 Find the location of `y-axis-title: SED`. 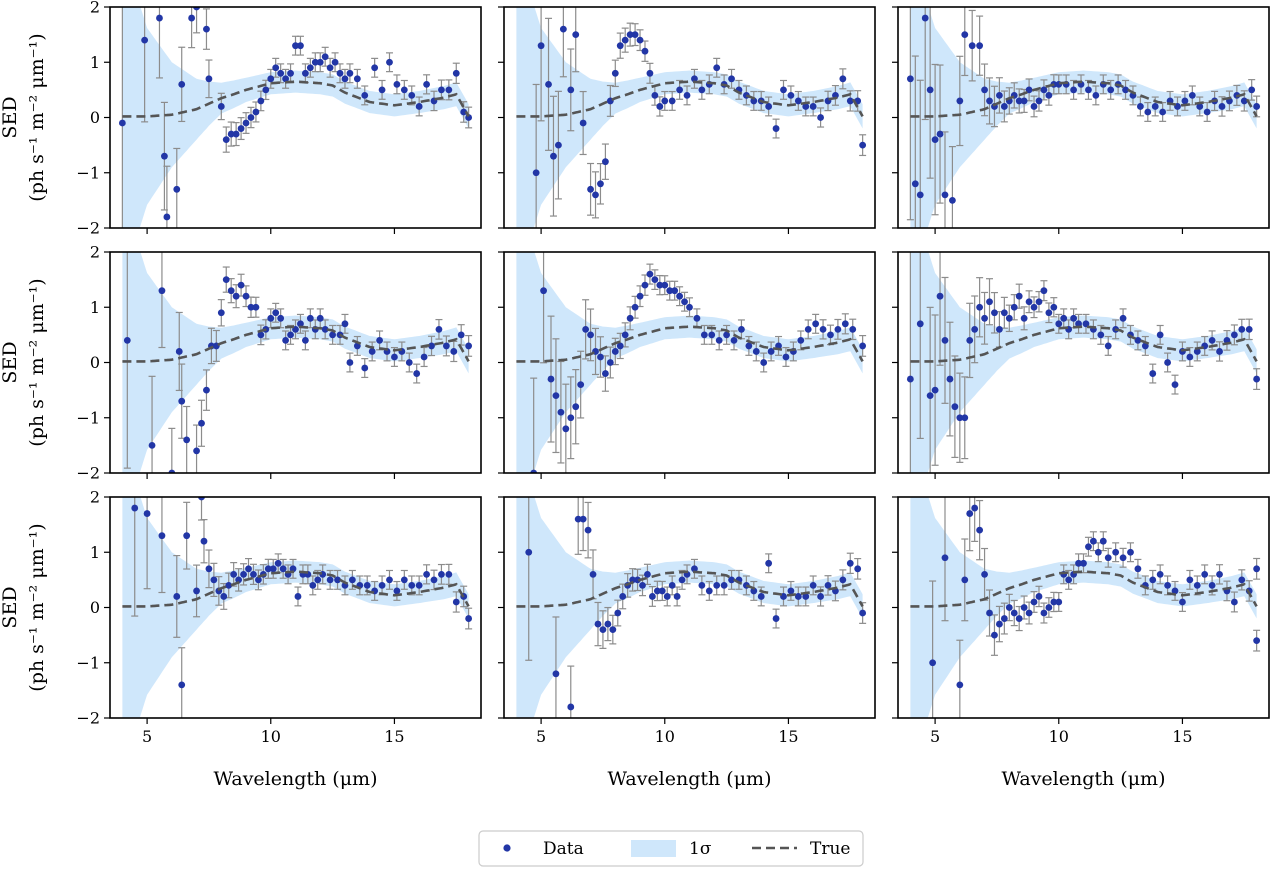

y-axis-title: SED is located at coordinates (10, 117).